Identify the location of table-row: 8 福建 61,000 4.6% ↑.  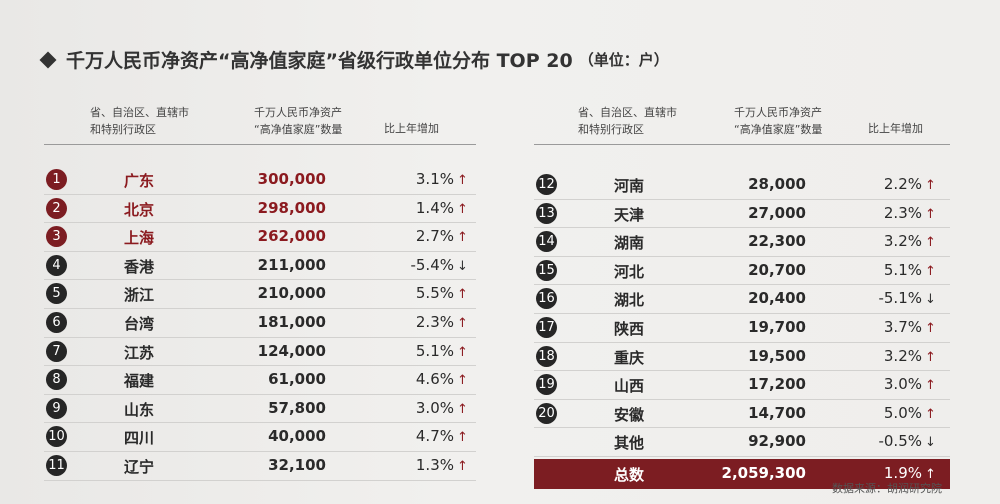
(260, 380).